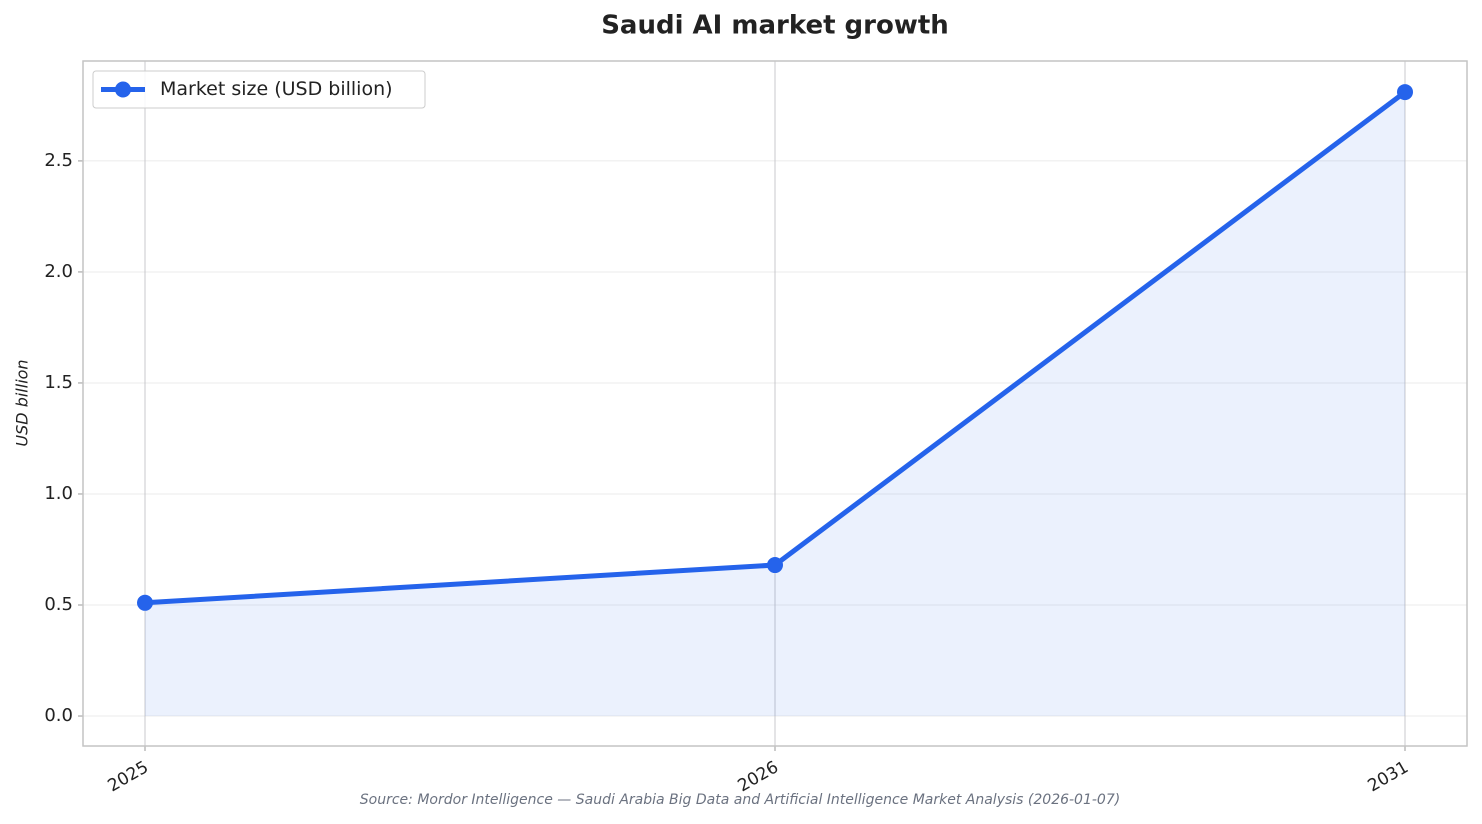  I want to click on x-tick-label: 2025, so click(128, 776).